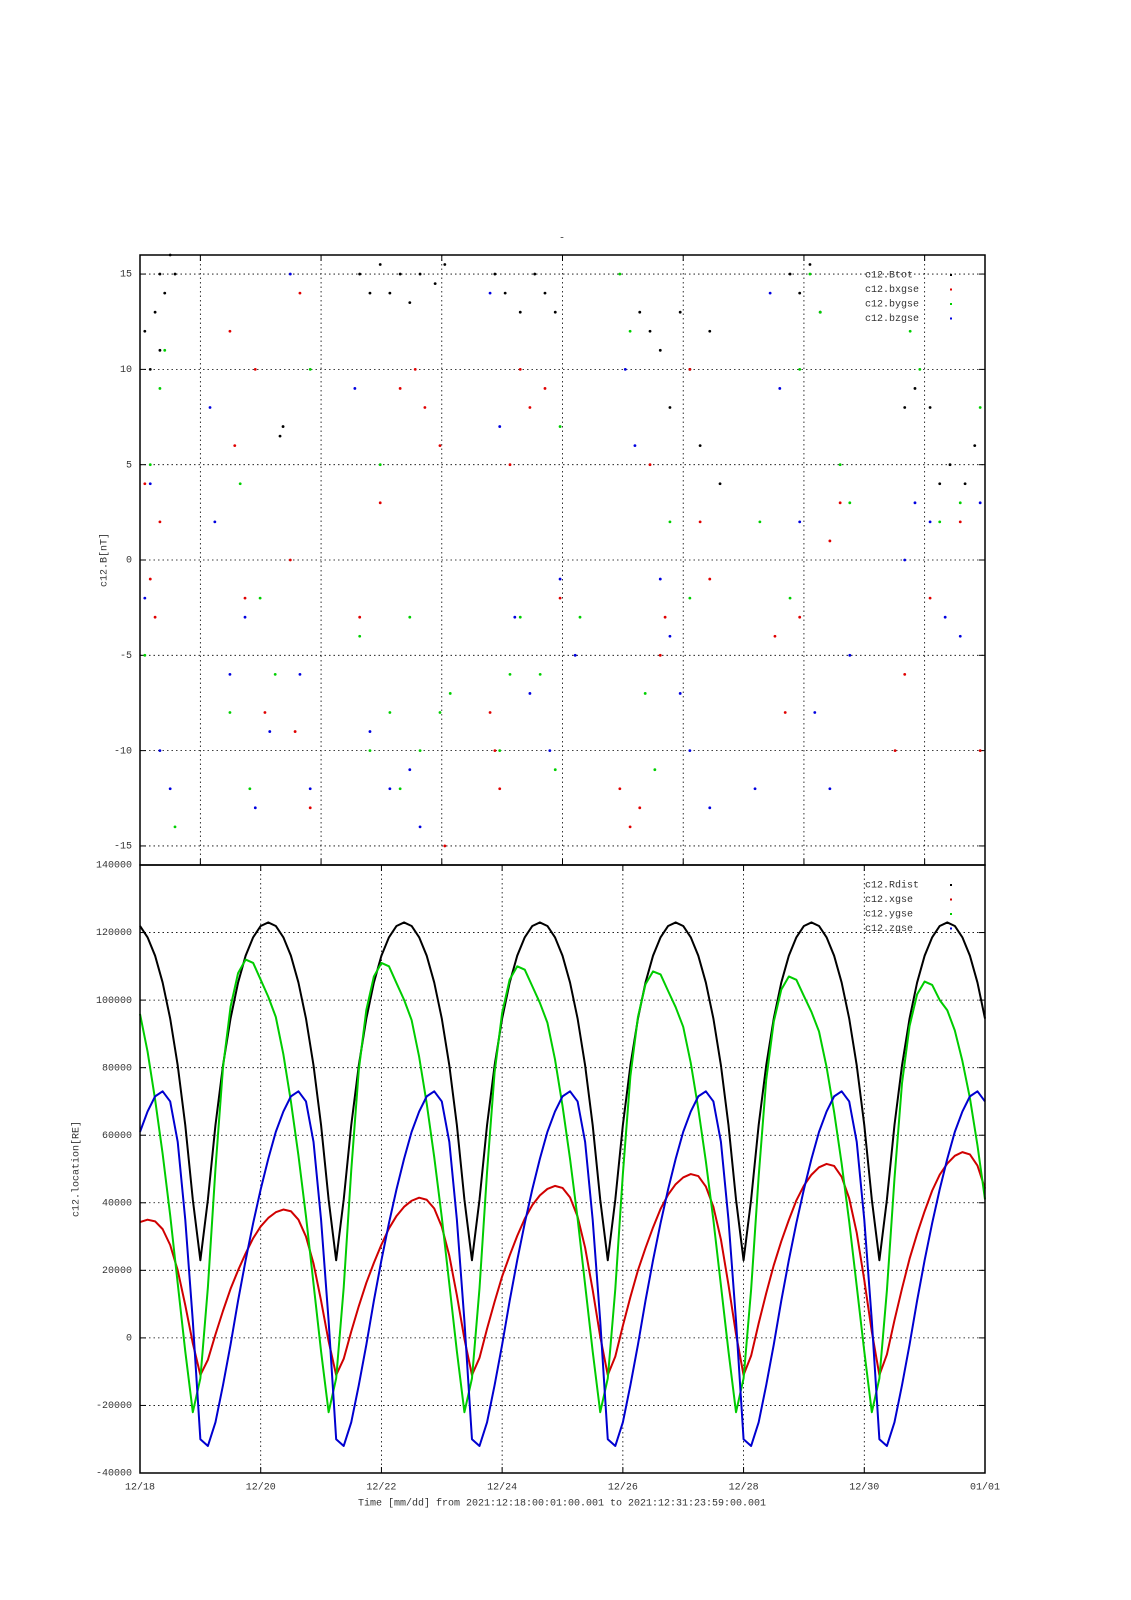 The height and width of the screenshot is (1600, 1131). I want to click on y-tick-label: 140000, so click(114, 866).